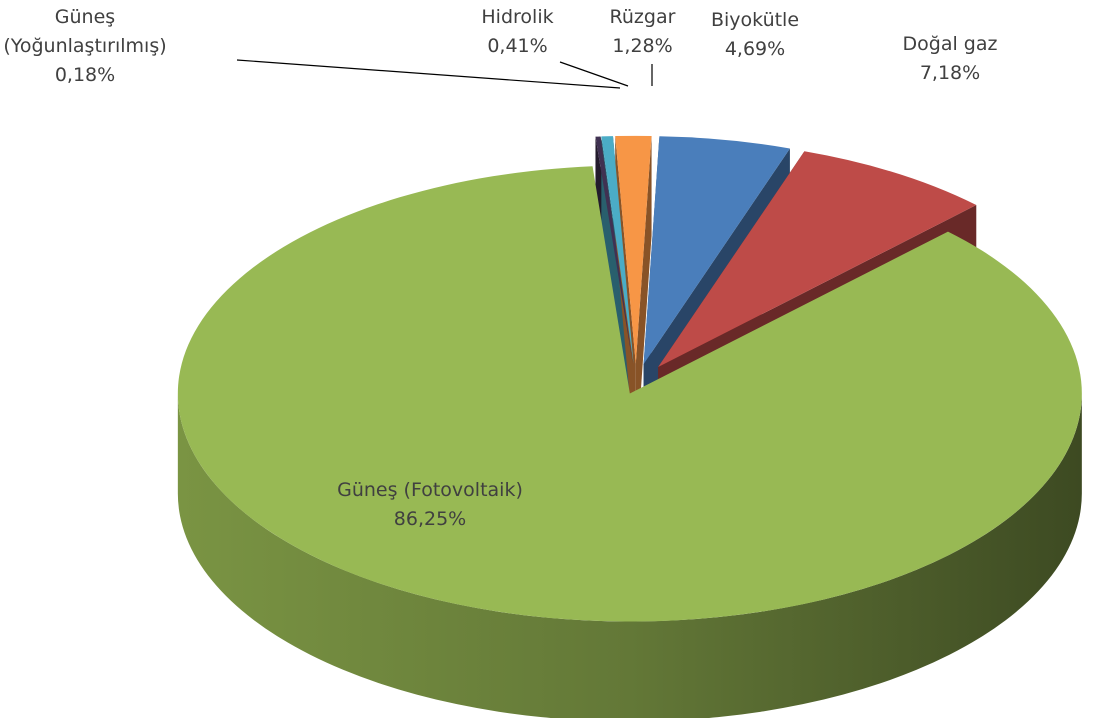 Image resolution: width=1096 pixels, height=718 pixels. Describe the element at coordinates (950, 73) in the screenshot. I see `label-value: 7,18%` at that location.